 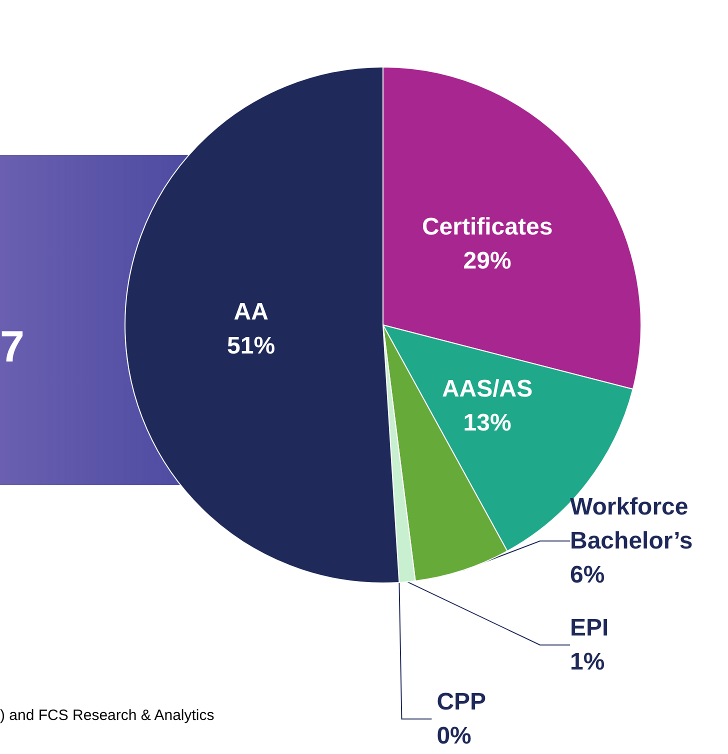 I want to click on data-label: 29%, so click(x=487, y=261).